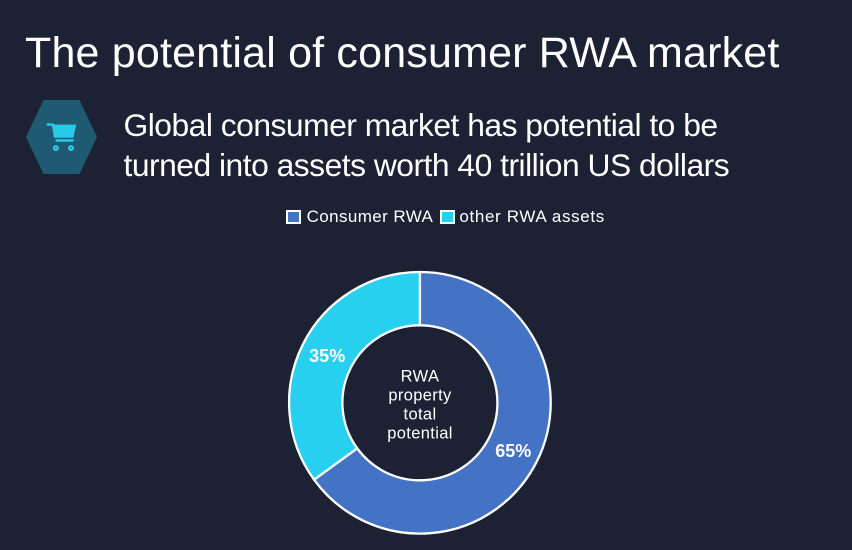 This screenshot has width=852, height=550. Describe the element at coordinates (420, 396) in the screenshot. I see `svg-text: property` at that location.